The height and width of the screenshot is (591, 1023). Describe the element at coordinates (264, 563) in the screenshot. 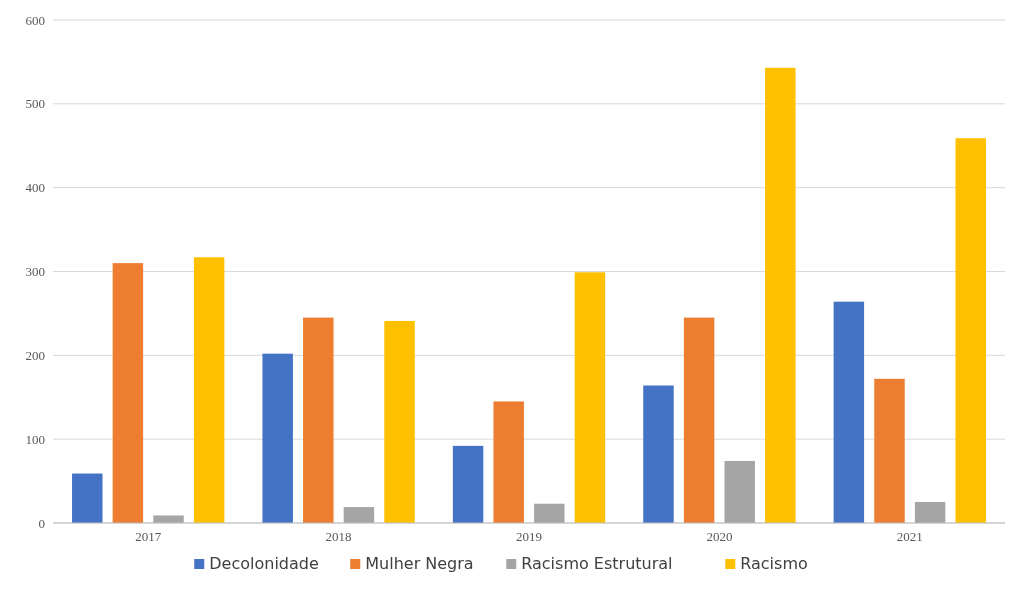

I see `legend-label: Decolonidade` at that location.